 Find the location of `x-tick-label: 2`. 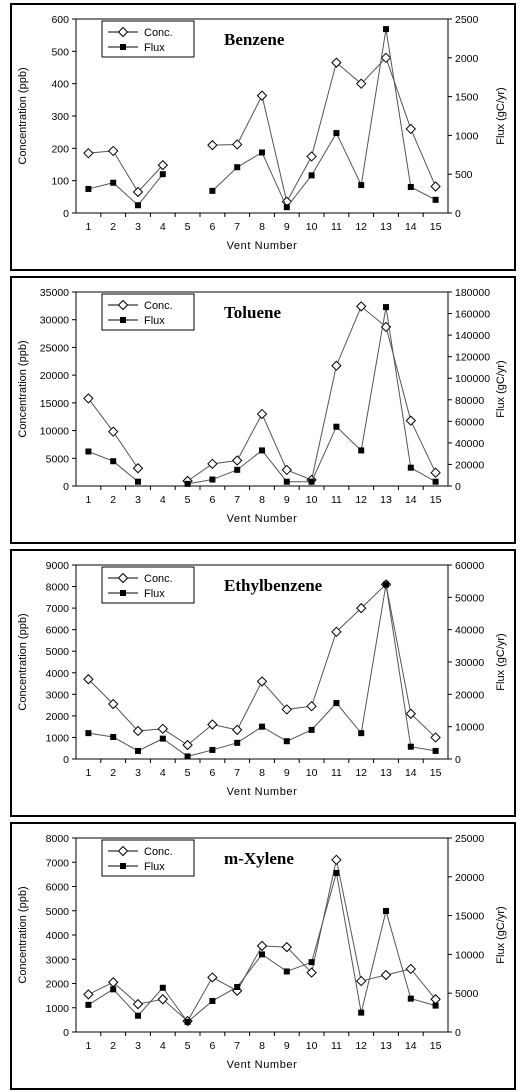

x-tick-label: 2 is located at coordinates (113, 773).